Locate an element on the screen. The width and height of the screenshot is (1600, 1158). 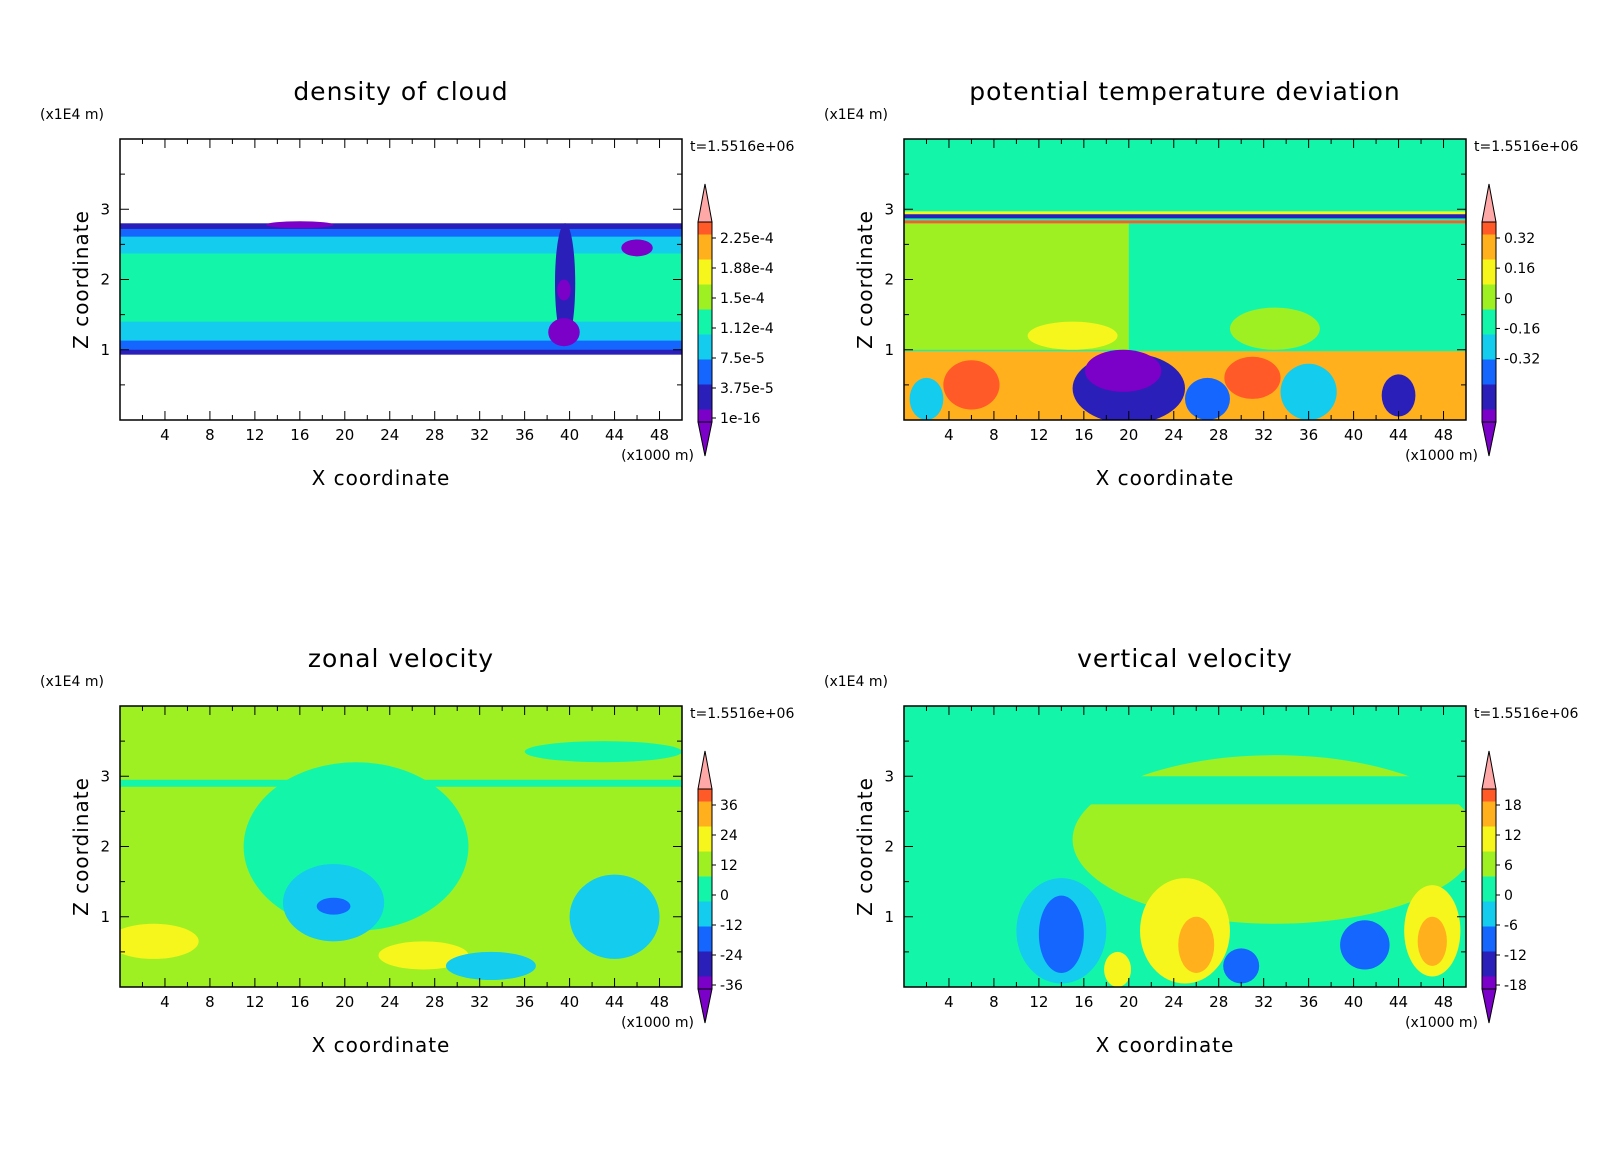
colorbar-label: 0.16 is located at coordinates (1519, 269).